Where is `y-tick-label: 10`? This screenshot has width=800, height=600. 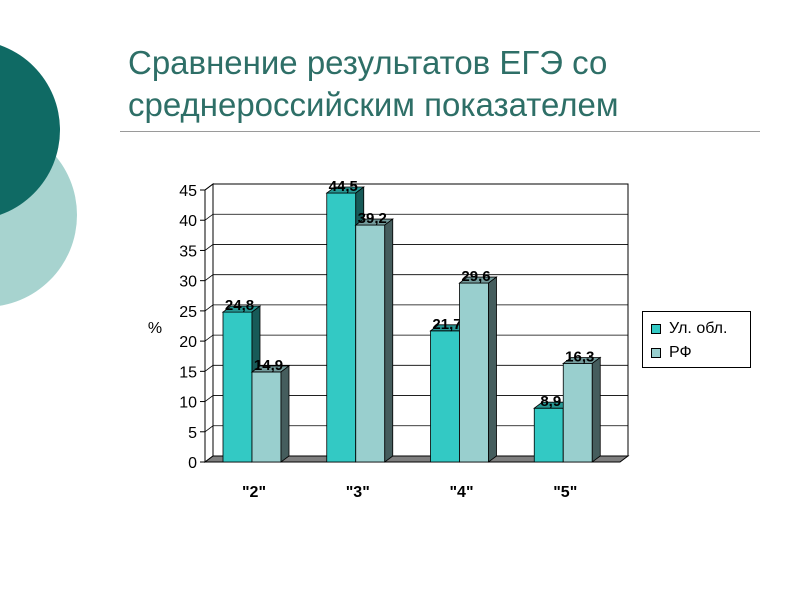 y-tick-label: 10 is located at coordinates (188, 403).